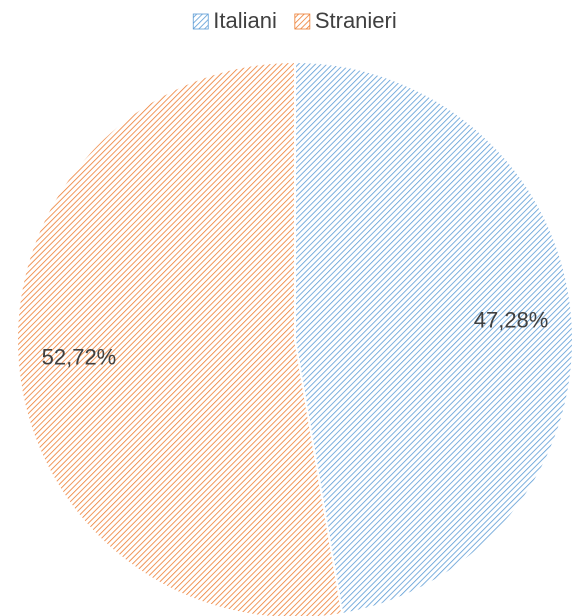 The image size is (573, 616). Describe the element at coordinates (245, 20) in the screenshot. I see `legend-text: Italiani` at that location.